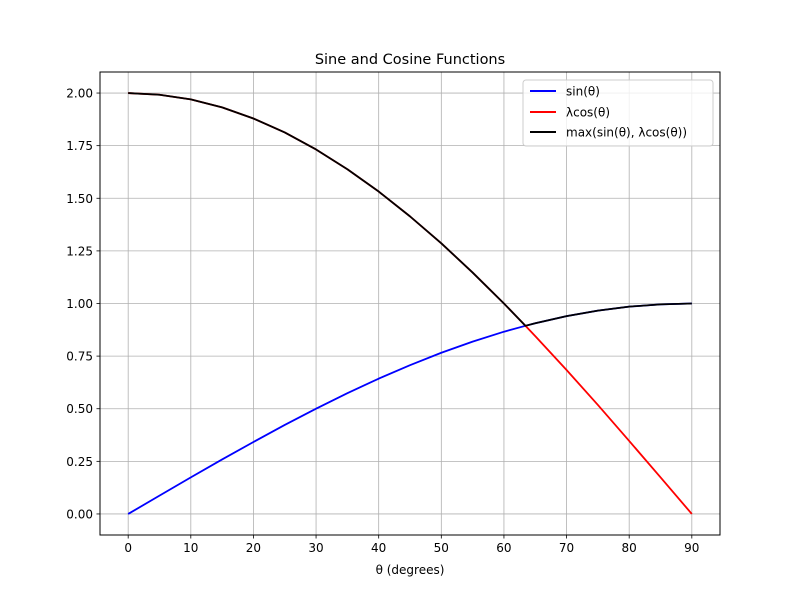  I want to click on legend: sin(θ) λcos(θ) max(sin(θ), λcos(θ)), so click(618, 113).